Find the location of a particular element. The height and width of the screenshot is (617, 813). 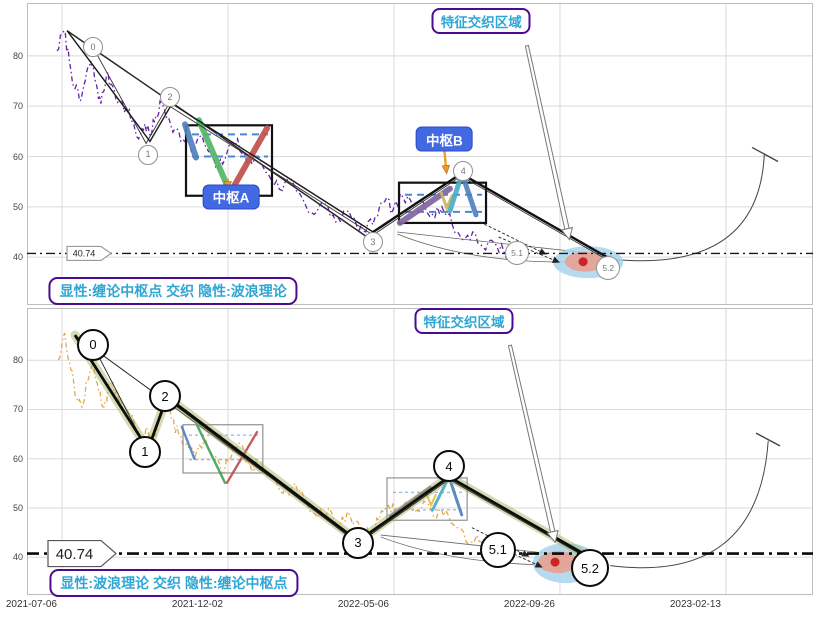

x-tick-label: 2021-07-06 is located at coordinates (31, 604).